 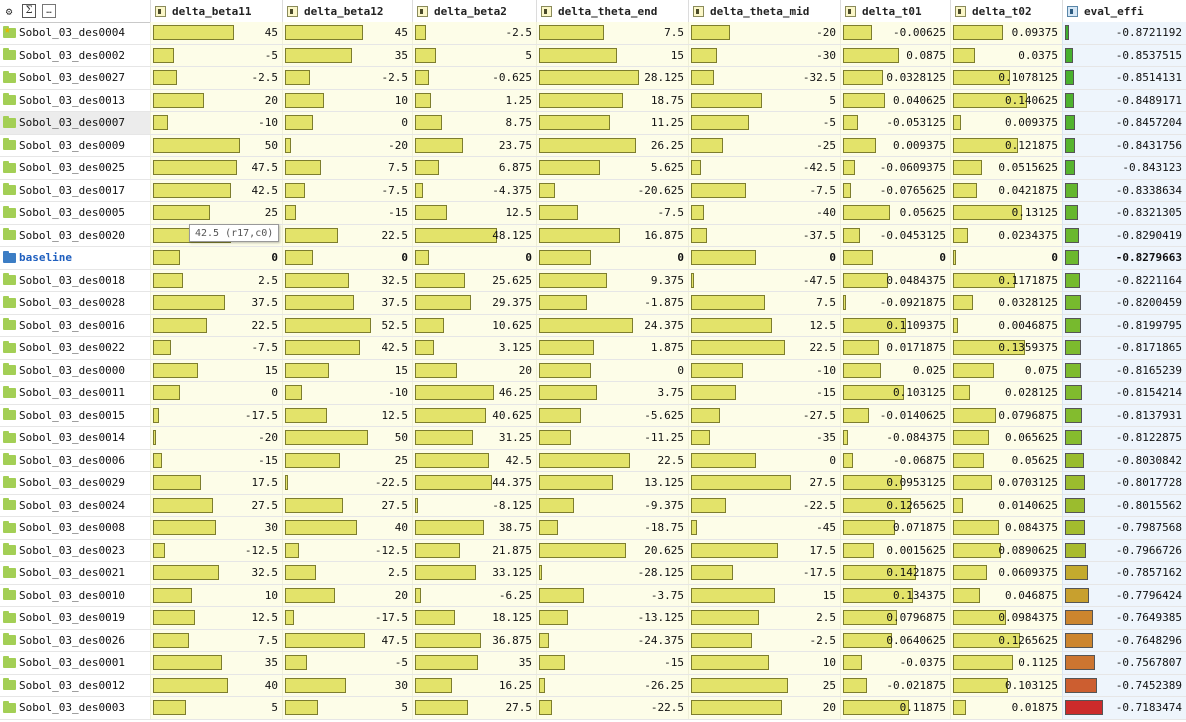 What do you see at coordinates (216, 123) in the screenshot?
I see `cell-delta-beta11: -10` at bounding box center [216, 123].